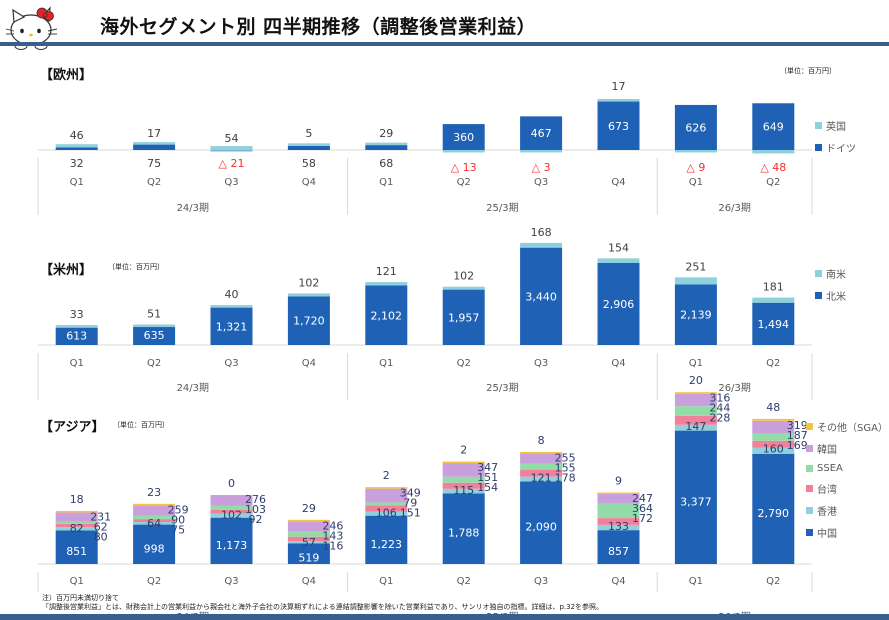  Describe the element at coordinates (797, 425) in the screenshot. I see `data-label-korea: 319` at that location.